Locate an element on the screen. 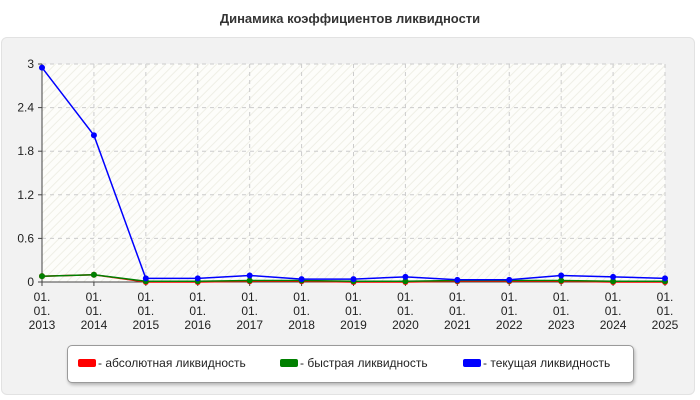  x-tick-label: 01. 01. 2017 is located at coordinates (249, 311).